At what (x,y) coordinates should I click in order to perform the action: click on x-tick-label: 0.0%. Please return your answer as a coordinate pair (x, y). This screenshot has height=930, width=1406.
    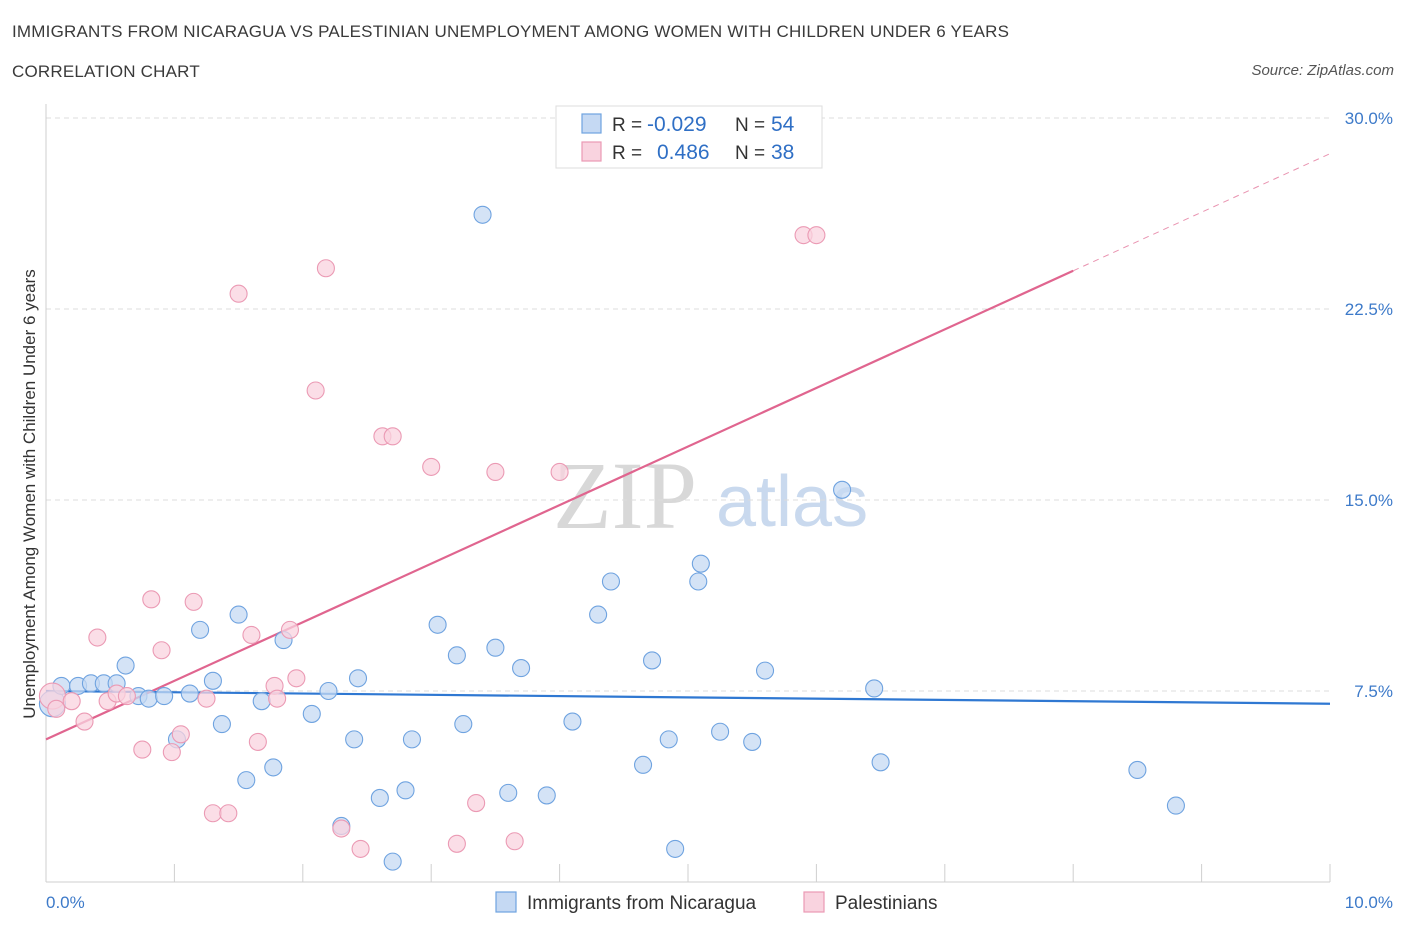
    Looking at the image, I should click on (65, 902).